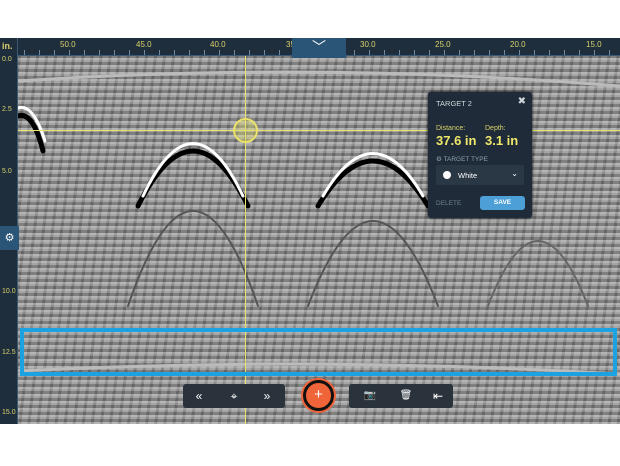  Describe the element at coordinates (368, 44) in the screenshot. I see `x-tick-label: 30.0` at that location.